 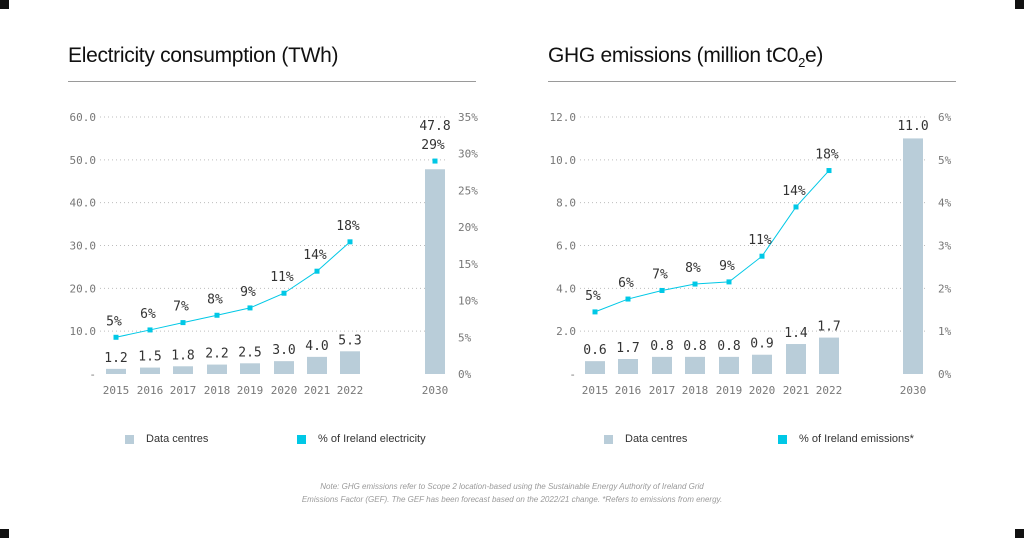 What do you see at coordinates (301, 439) in the screenshot?
I see `legend-line-swatch` at bounding box center [301, 439].